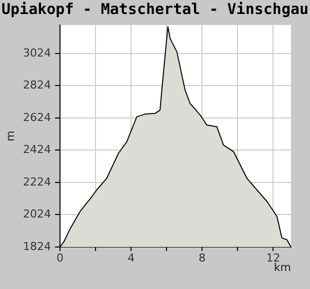 This screenshot has width=310, height=289. I want to click on x-tick-label: 0, so click(60, 257).